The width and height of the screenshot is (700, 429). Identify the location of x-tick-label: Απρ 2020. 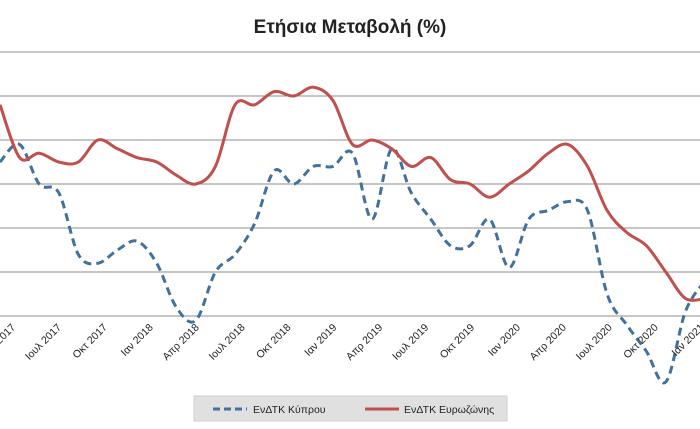
(548, 342).